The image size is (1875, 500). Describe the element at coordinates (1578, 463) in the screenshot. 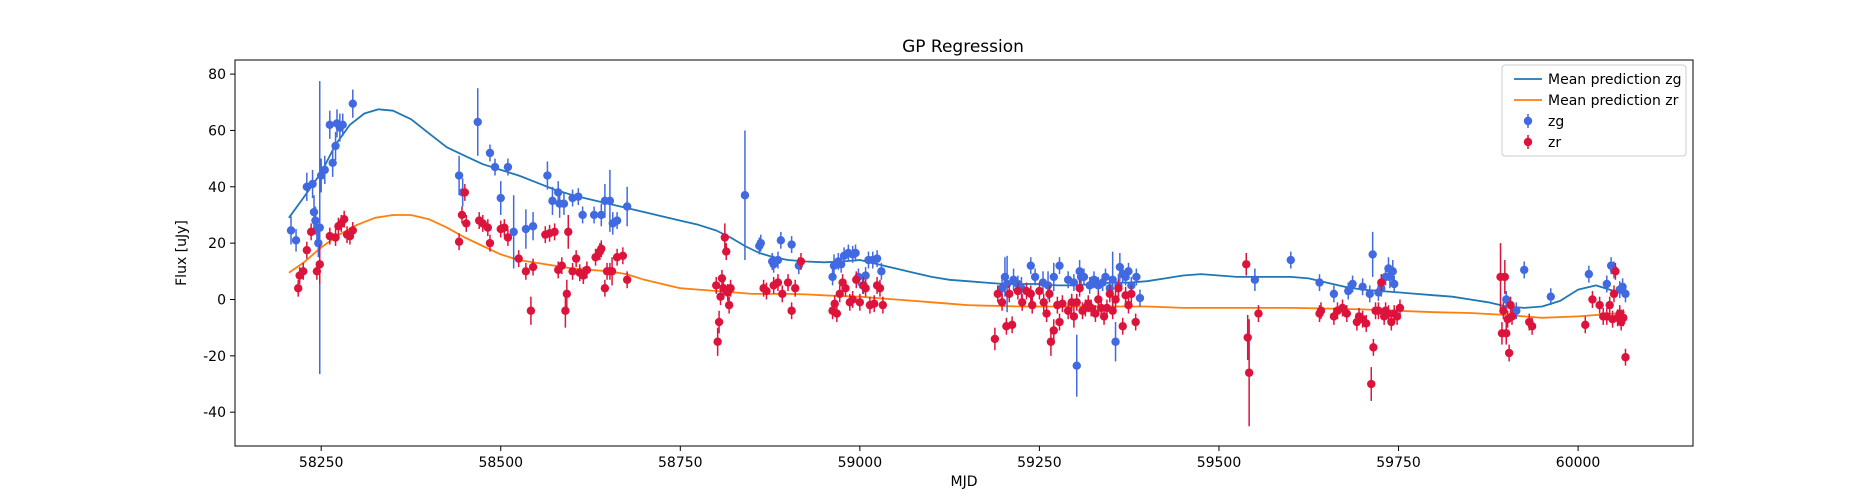

I see `x-tick-label: 60000` at that location.